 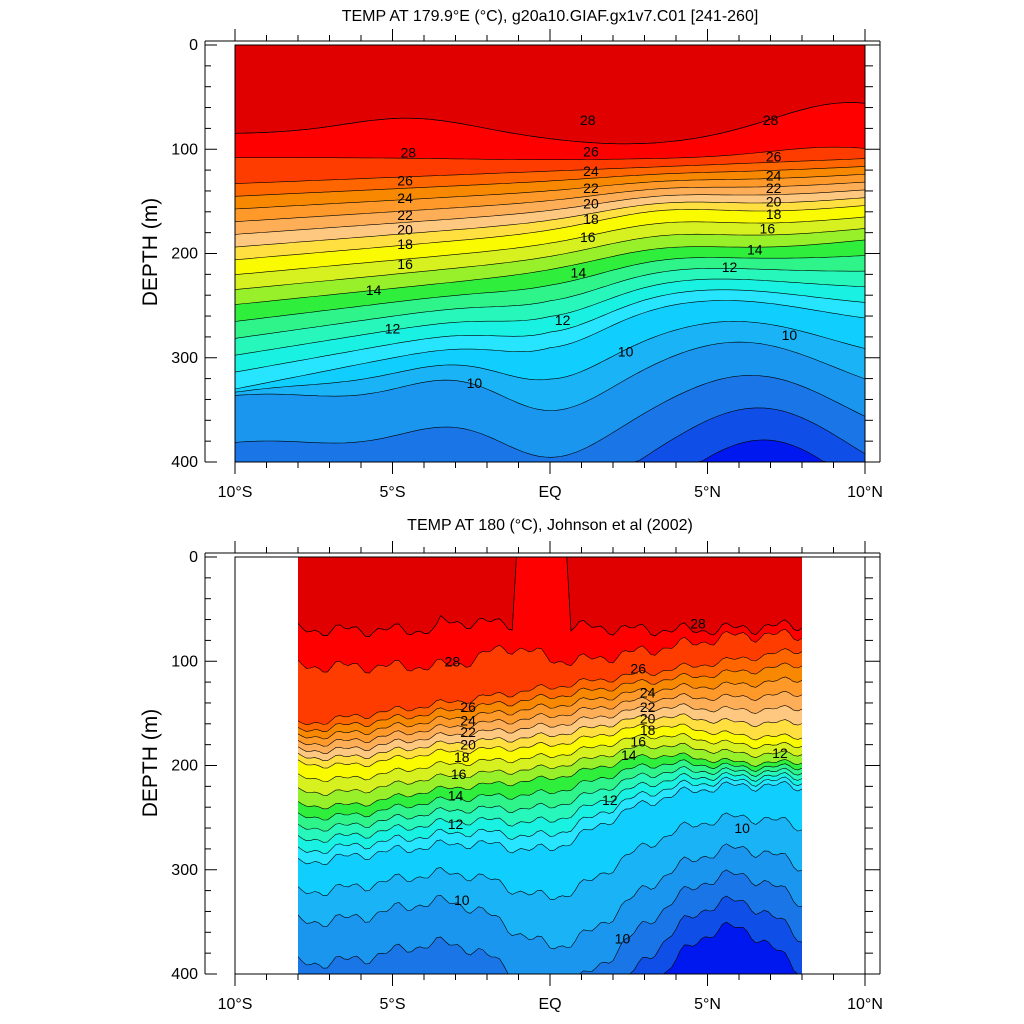 What do you see at coordinates (393, 492) in the screenshot?
I see `x-tick-label: 5°S` at bounding box center [393, 492].